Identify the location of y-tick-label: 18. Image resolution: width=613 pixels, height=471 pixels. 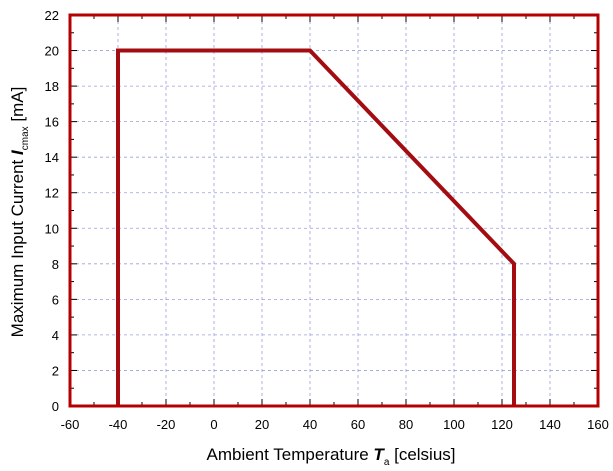
(52, 86).